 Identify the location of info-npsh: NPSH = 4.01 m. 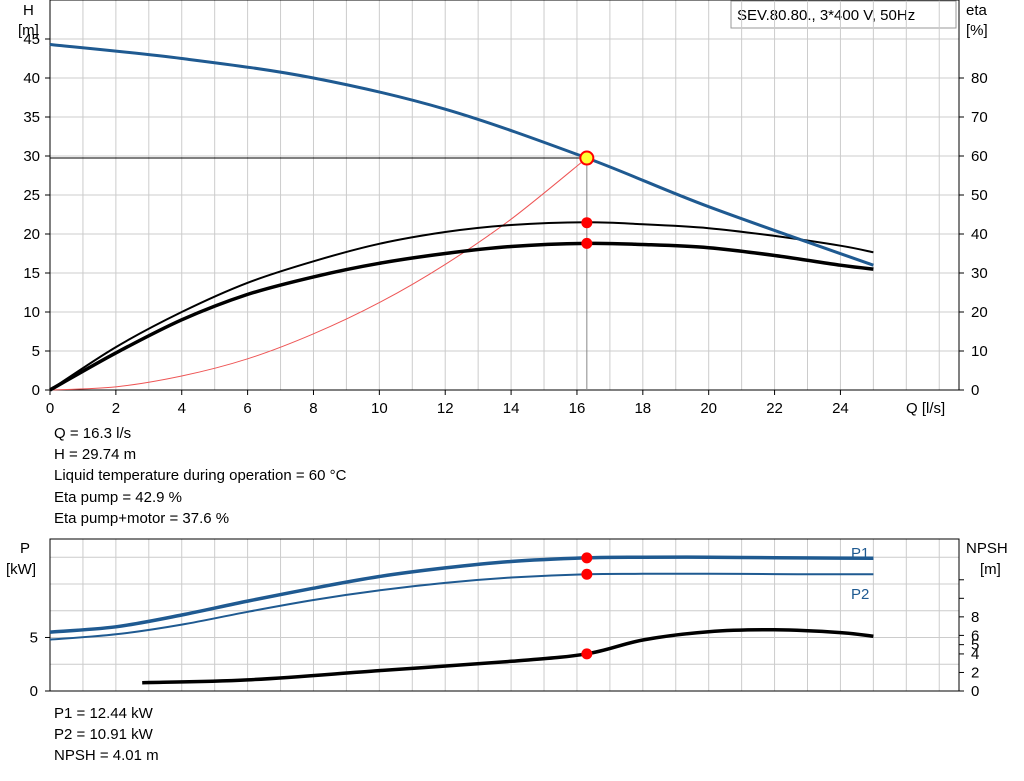
(106, 755).